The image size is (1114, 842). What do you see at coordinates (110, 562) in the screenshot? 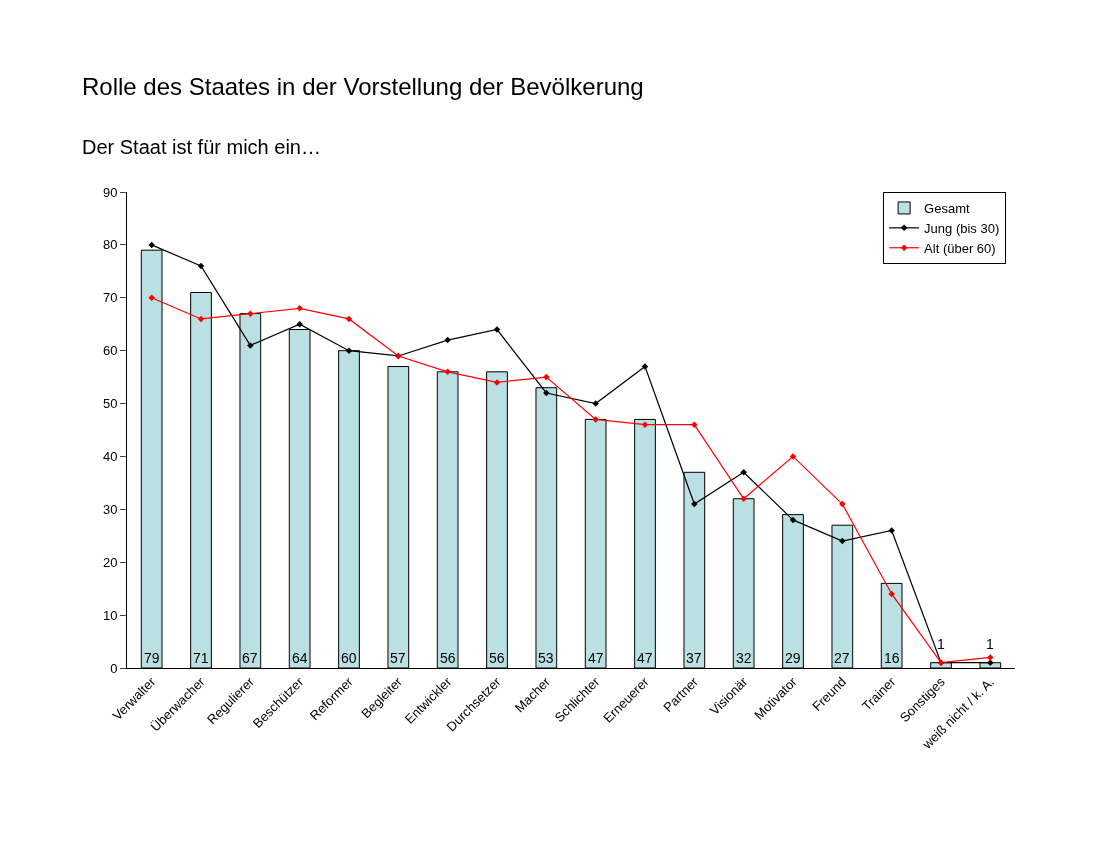
I see `y-tick-label: 20` at bounding box center [110, 562].